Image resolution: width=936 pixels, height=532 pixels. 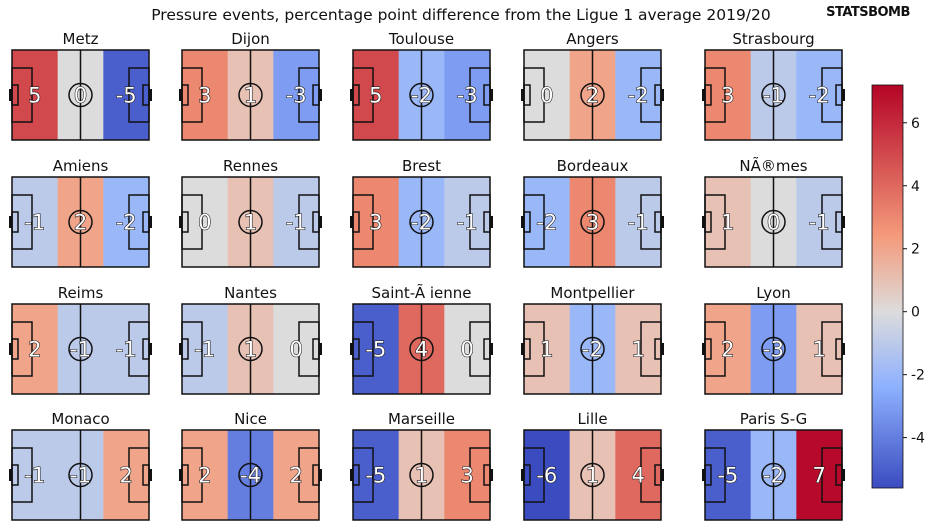 I want to click on team-panel-metz: Metz 5 0 -5, so click(x=80, y=85).